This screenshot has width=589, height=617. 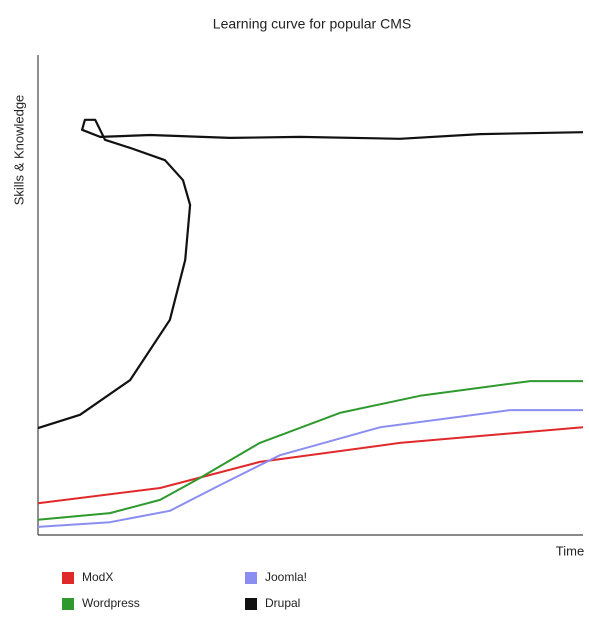 What do you see at coordinates (111, 603) in the screenshot?
I see `legend-label: Wordpress` at bounding box center [111, 603].